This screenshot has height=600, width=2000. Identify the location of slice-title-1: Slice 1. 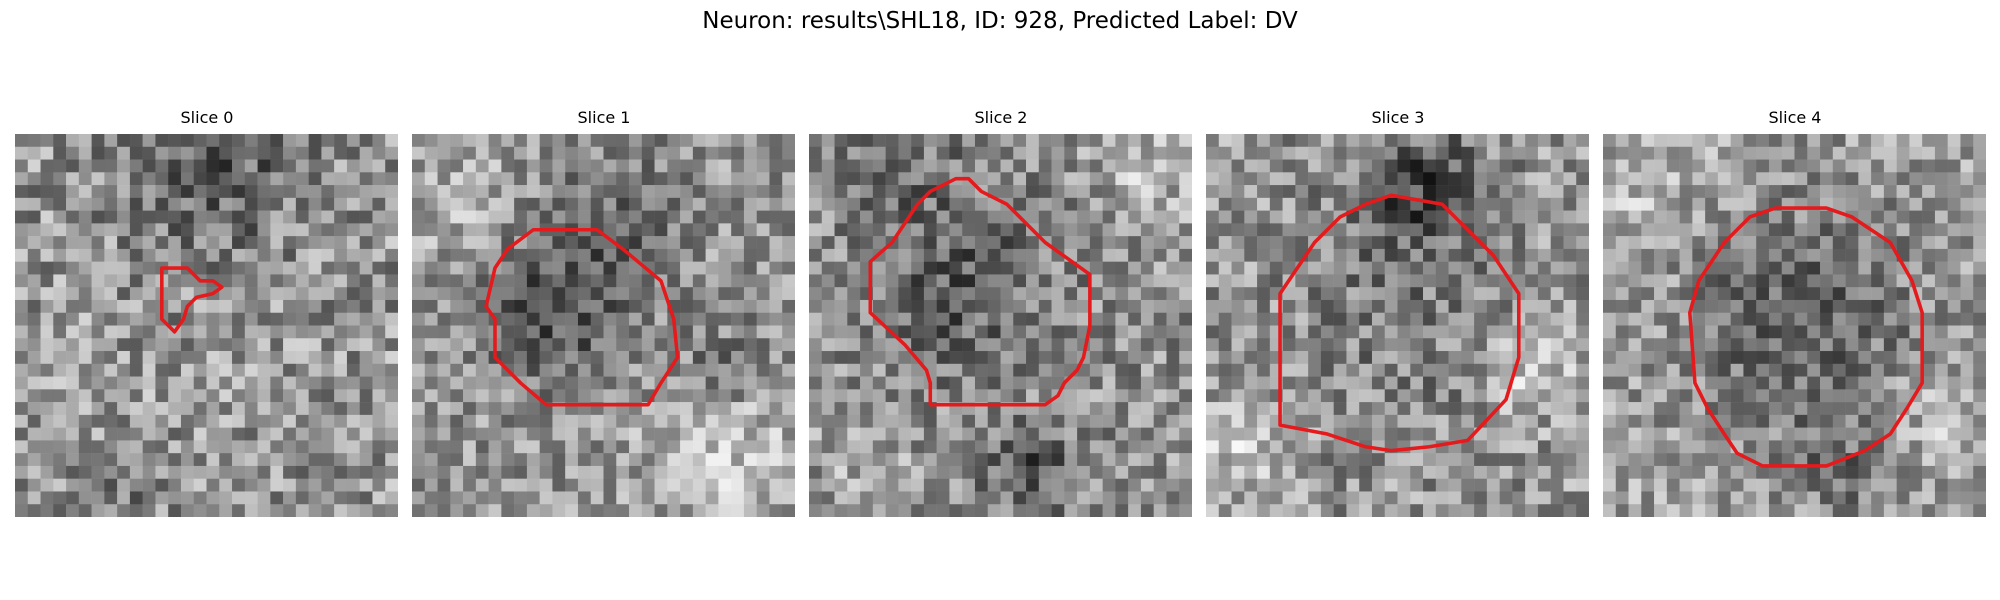
(604, 117).